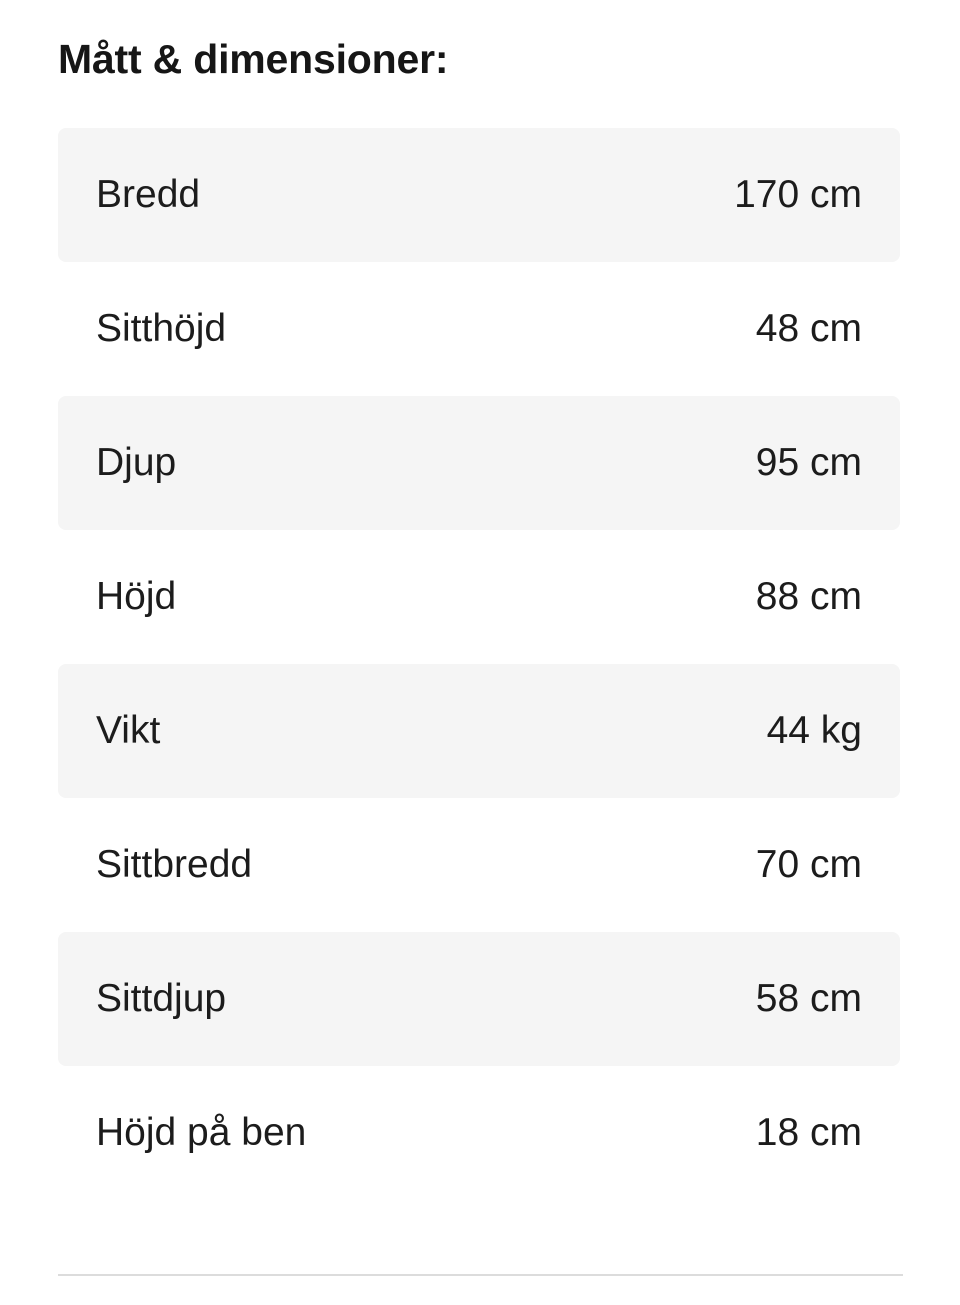 This screenshot has height=1305, width=960. What do you see at coordinates (814, 730) in the screenshot?
I see `row-value: 44 kg` at bounding box center [814, 730].